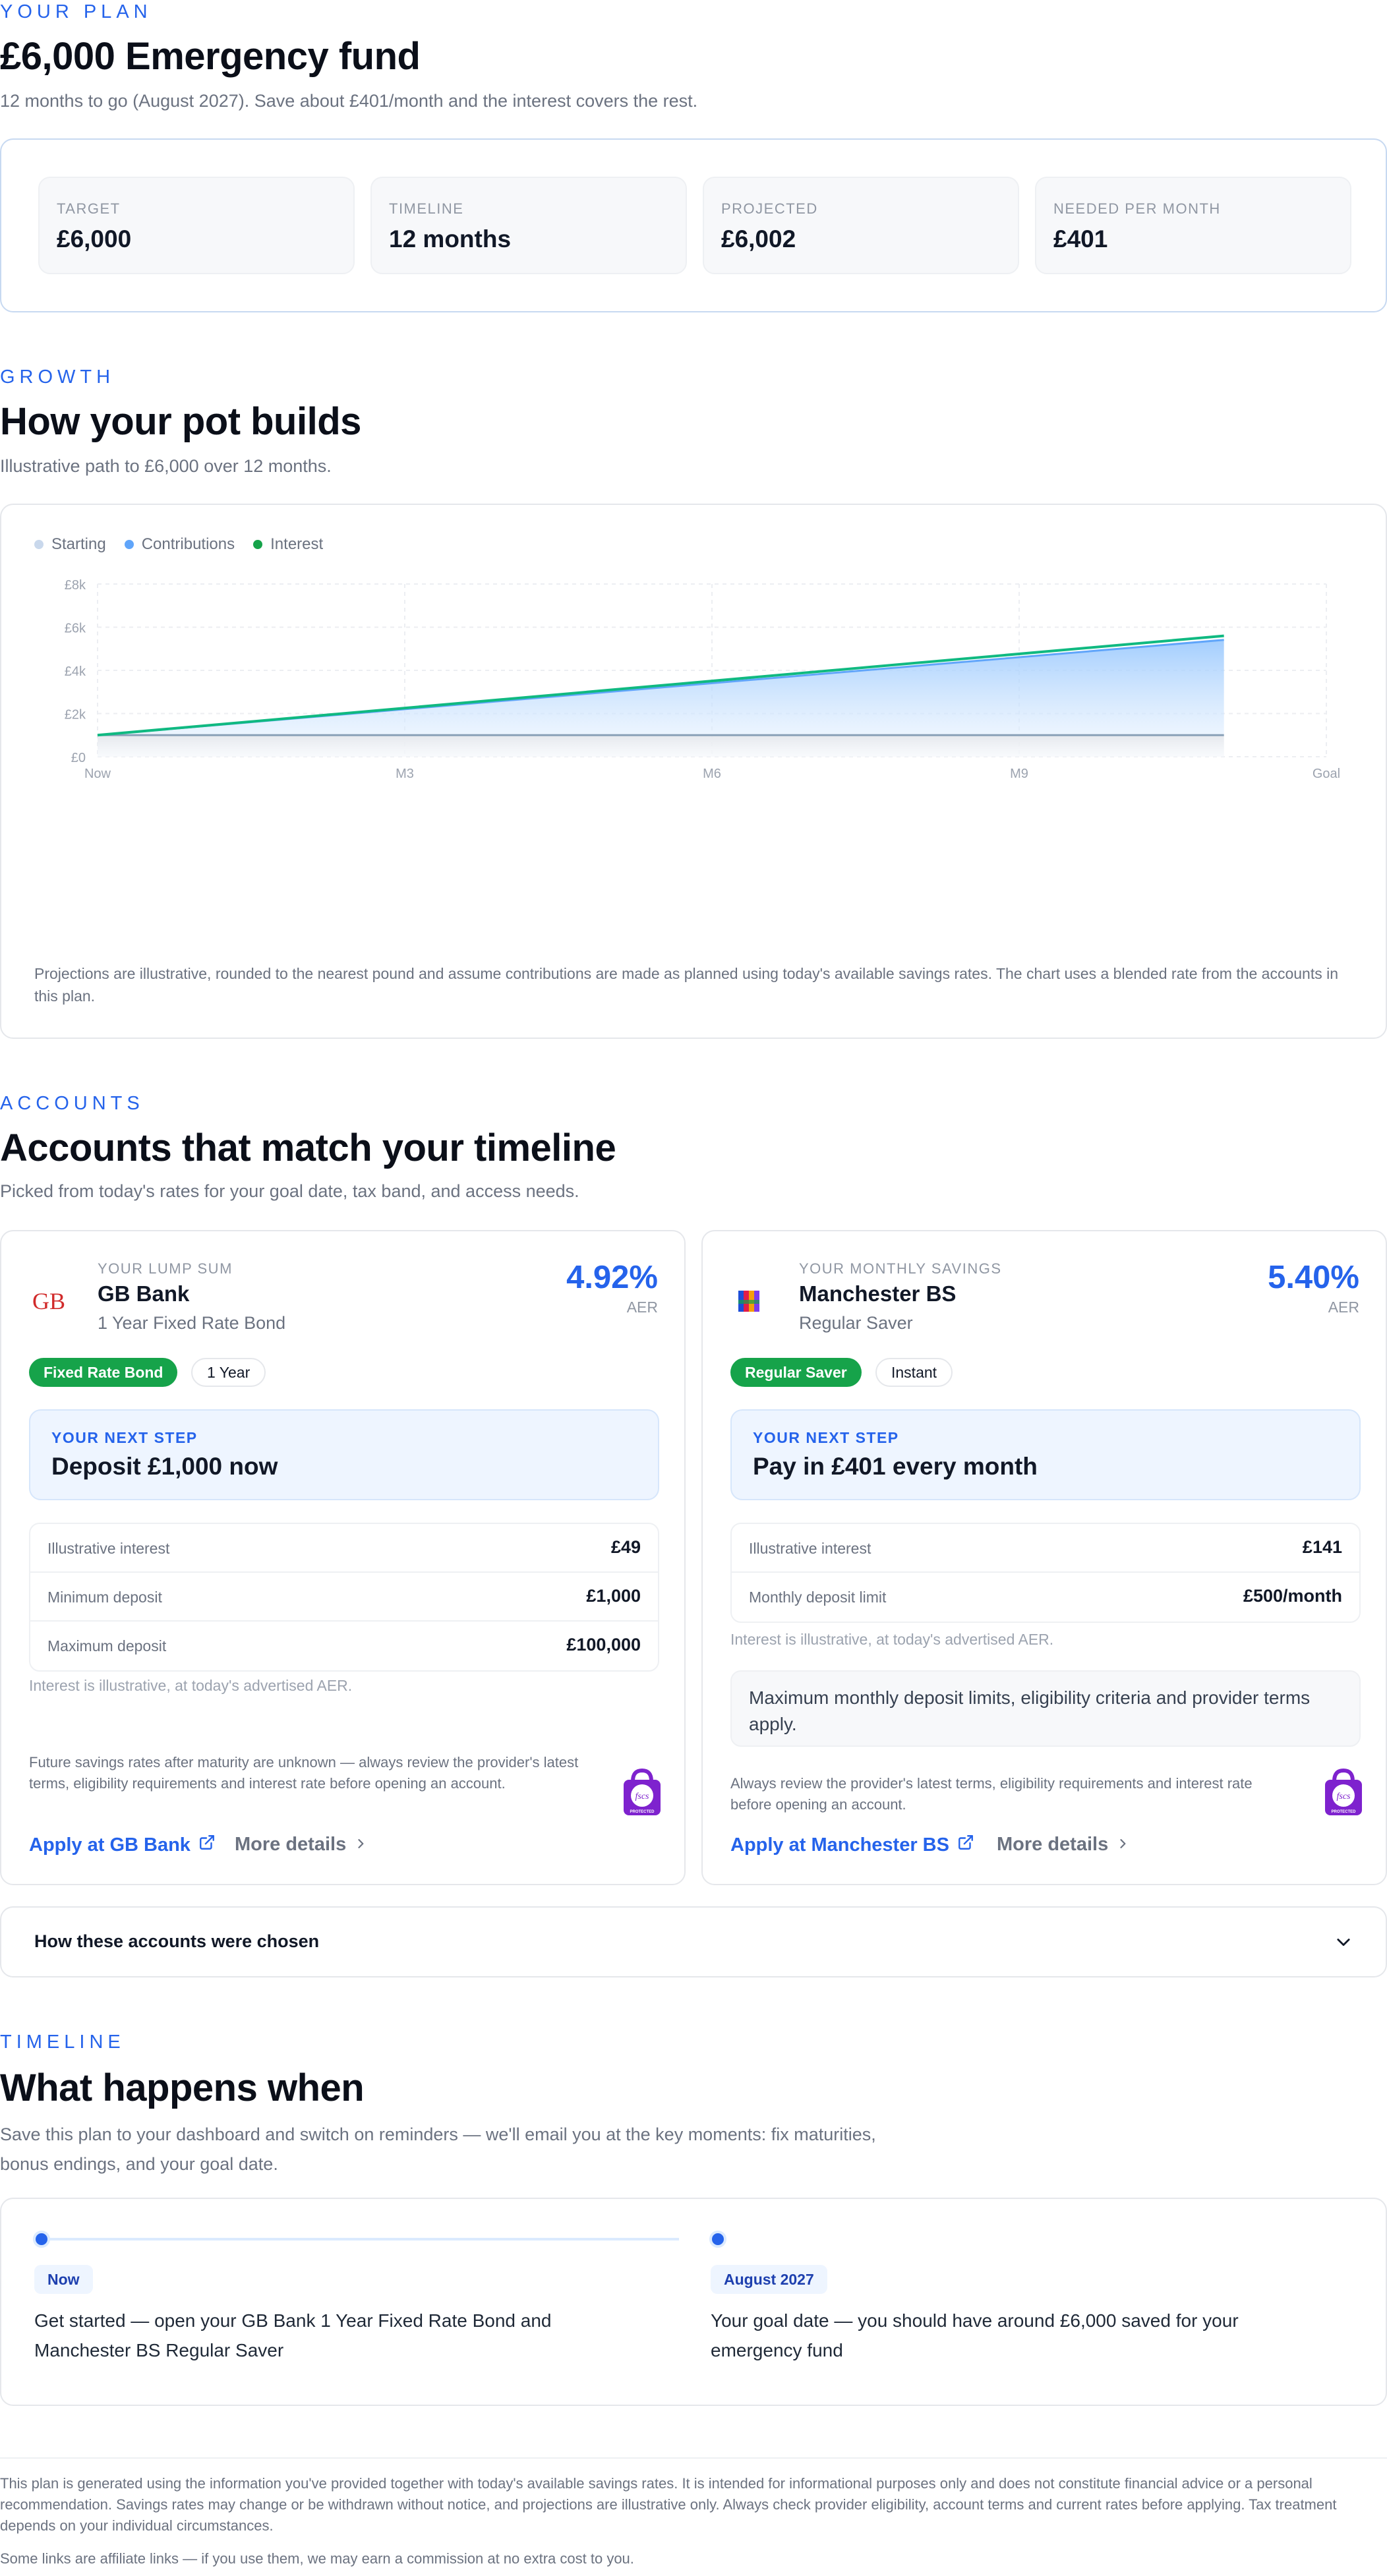  I want to click on timeline-badge: Now, so click(63, 2279).